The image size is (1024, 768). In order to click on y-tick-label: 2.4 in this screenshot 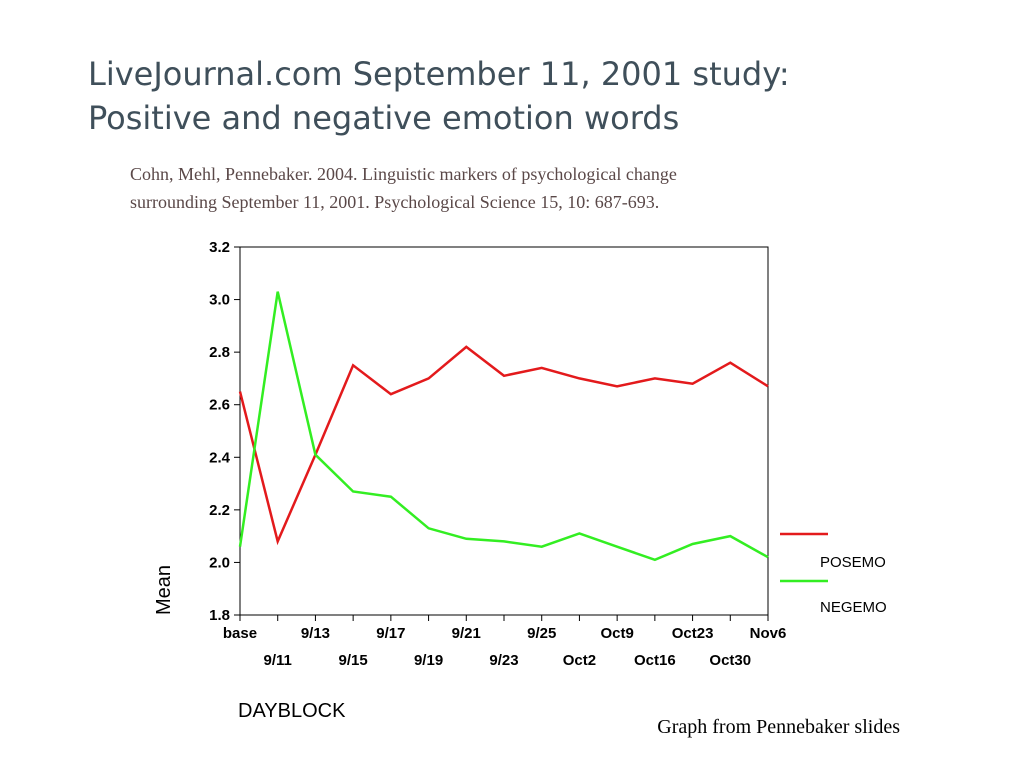, I will do `click(220, 457)`.